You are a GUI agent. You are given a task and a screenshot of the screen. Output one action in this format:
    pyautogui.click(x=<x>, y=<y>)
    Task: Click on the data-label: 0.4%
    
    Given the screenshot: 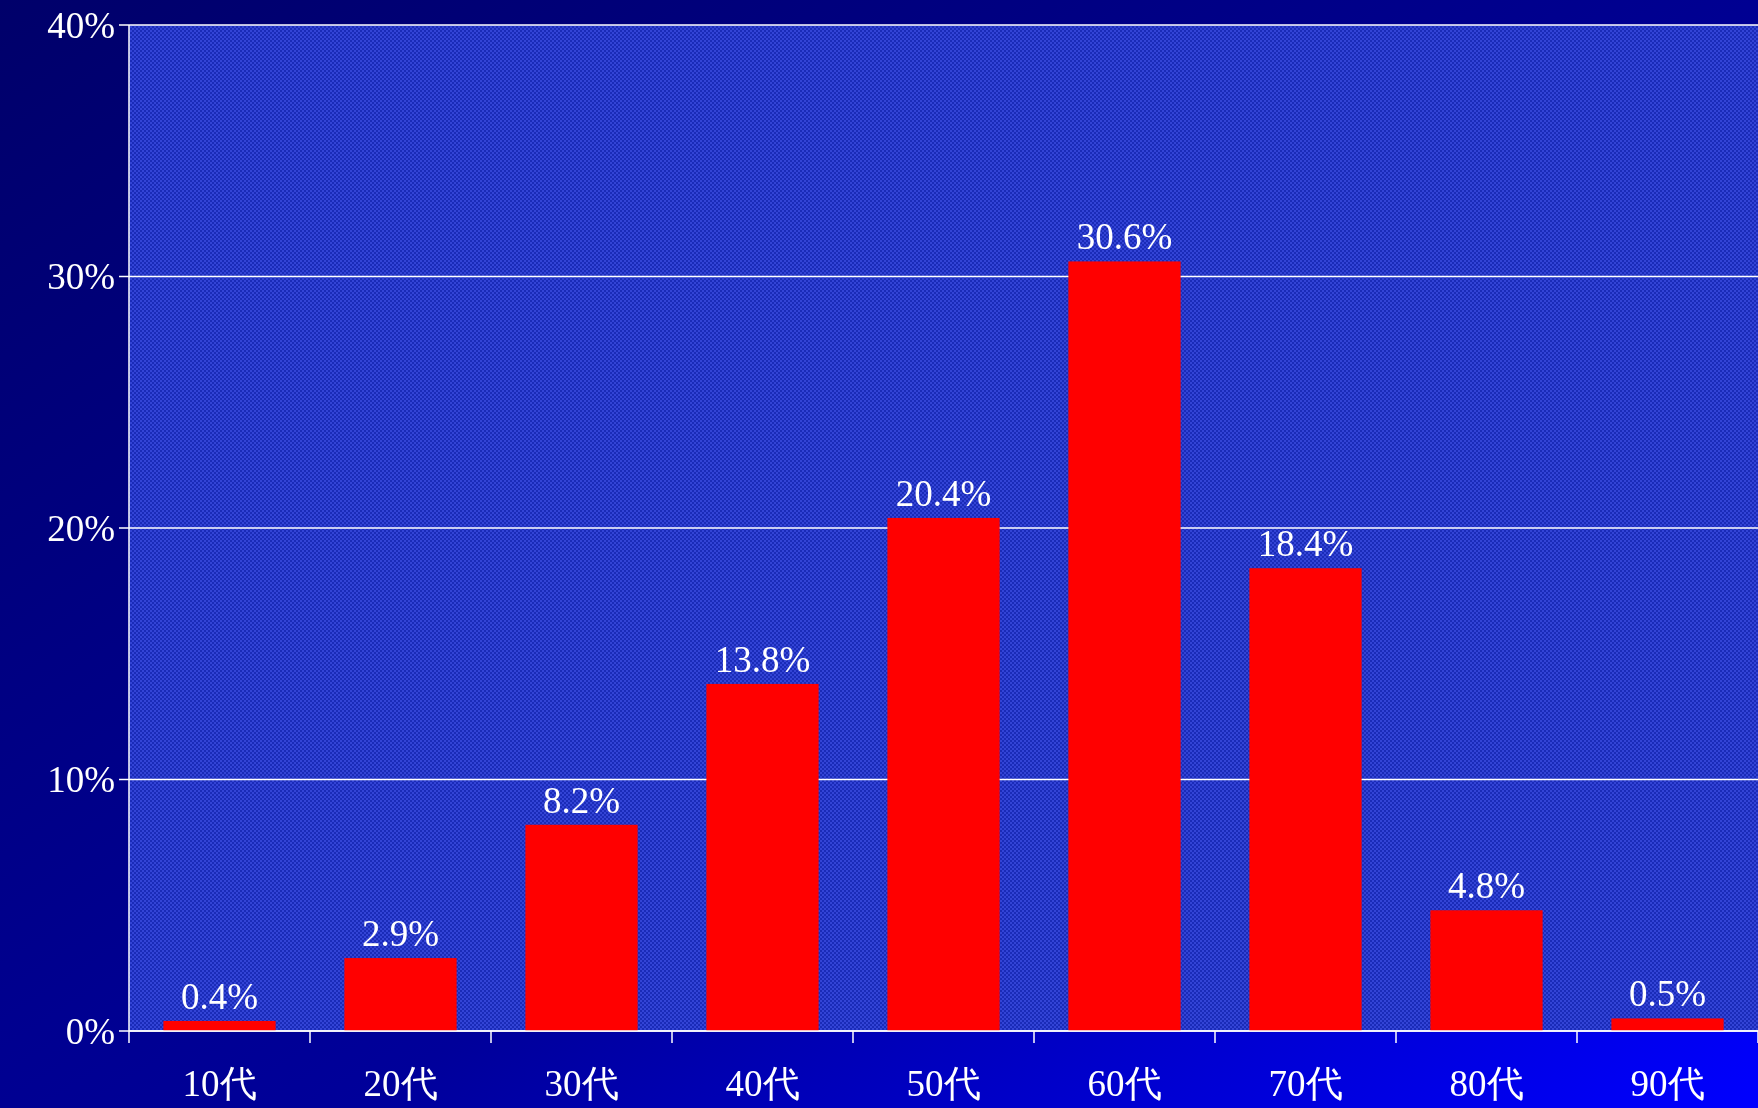 What is the action you would take?
    pyautogui.click(x=219, y=996)
    